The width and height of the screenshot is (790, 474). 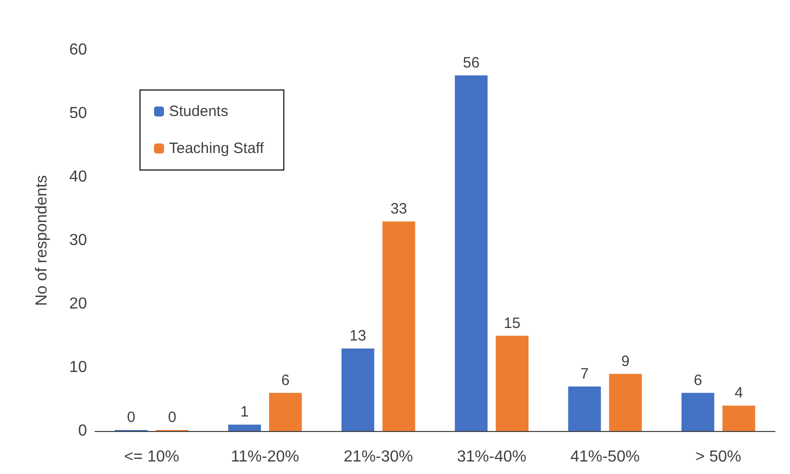 I want to click on data-label: 15, so click(x=512, y=323).